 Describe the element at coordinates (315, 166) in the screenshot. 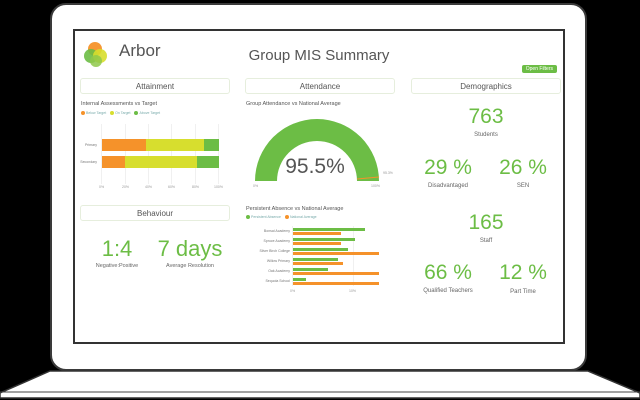

I see `attendance-value: 95.5%` at that location.